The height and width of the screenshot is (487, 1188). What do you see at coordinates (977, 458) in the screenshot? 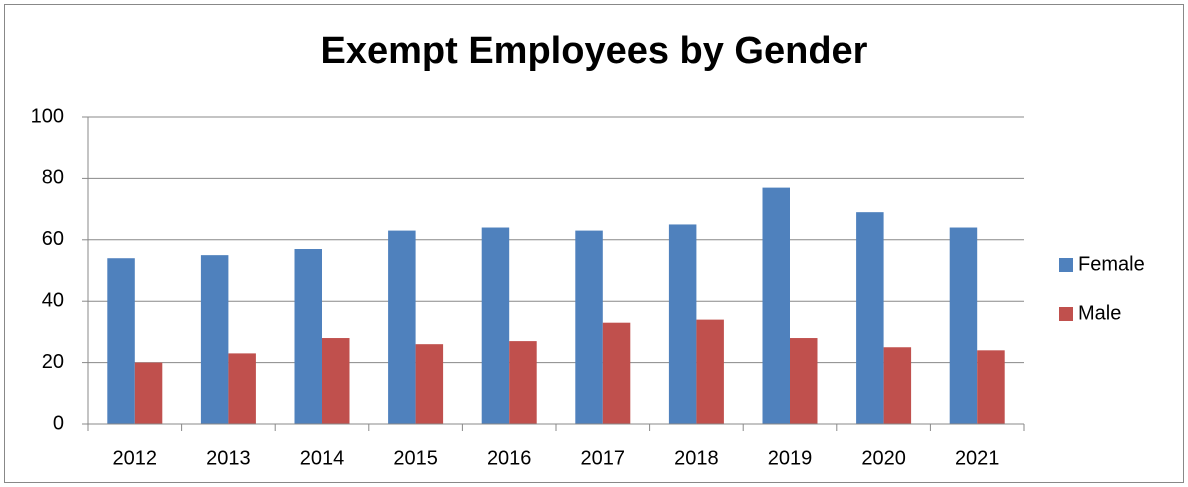
I see `x-tick-label: 2021` at bounding box center [977, 458].